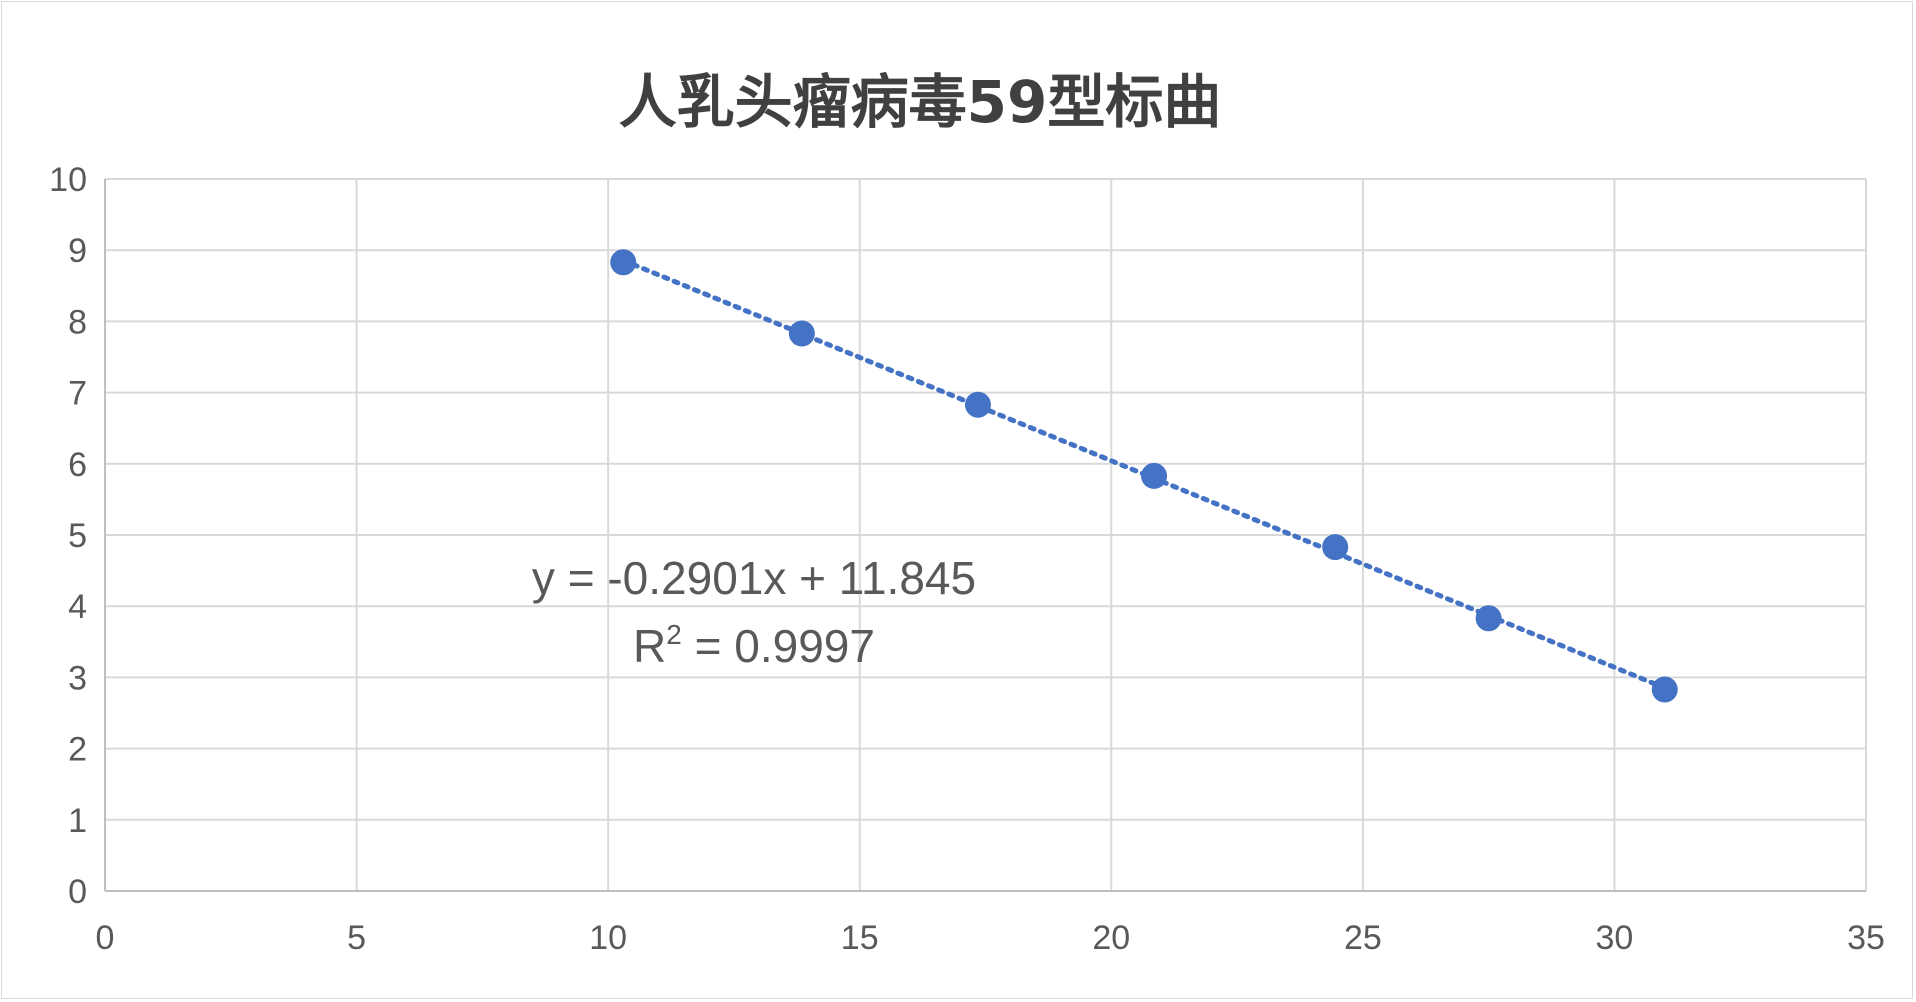 The width and height of the screenshot is (1916, 1002). I want to click on r-squared-superscript: 2, so click(674, 634).